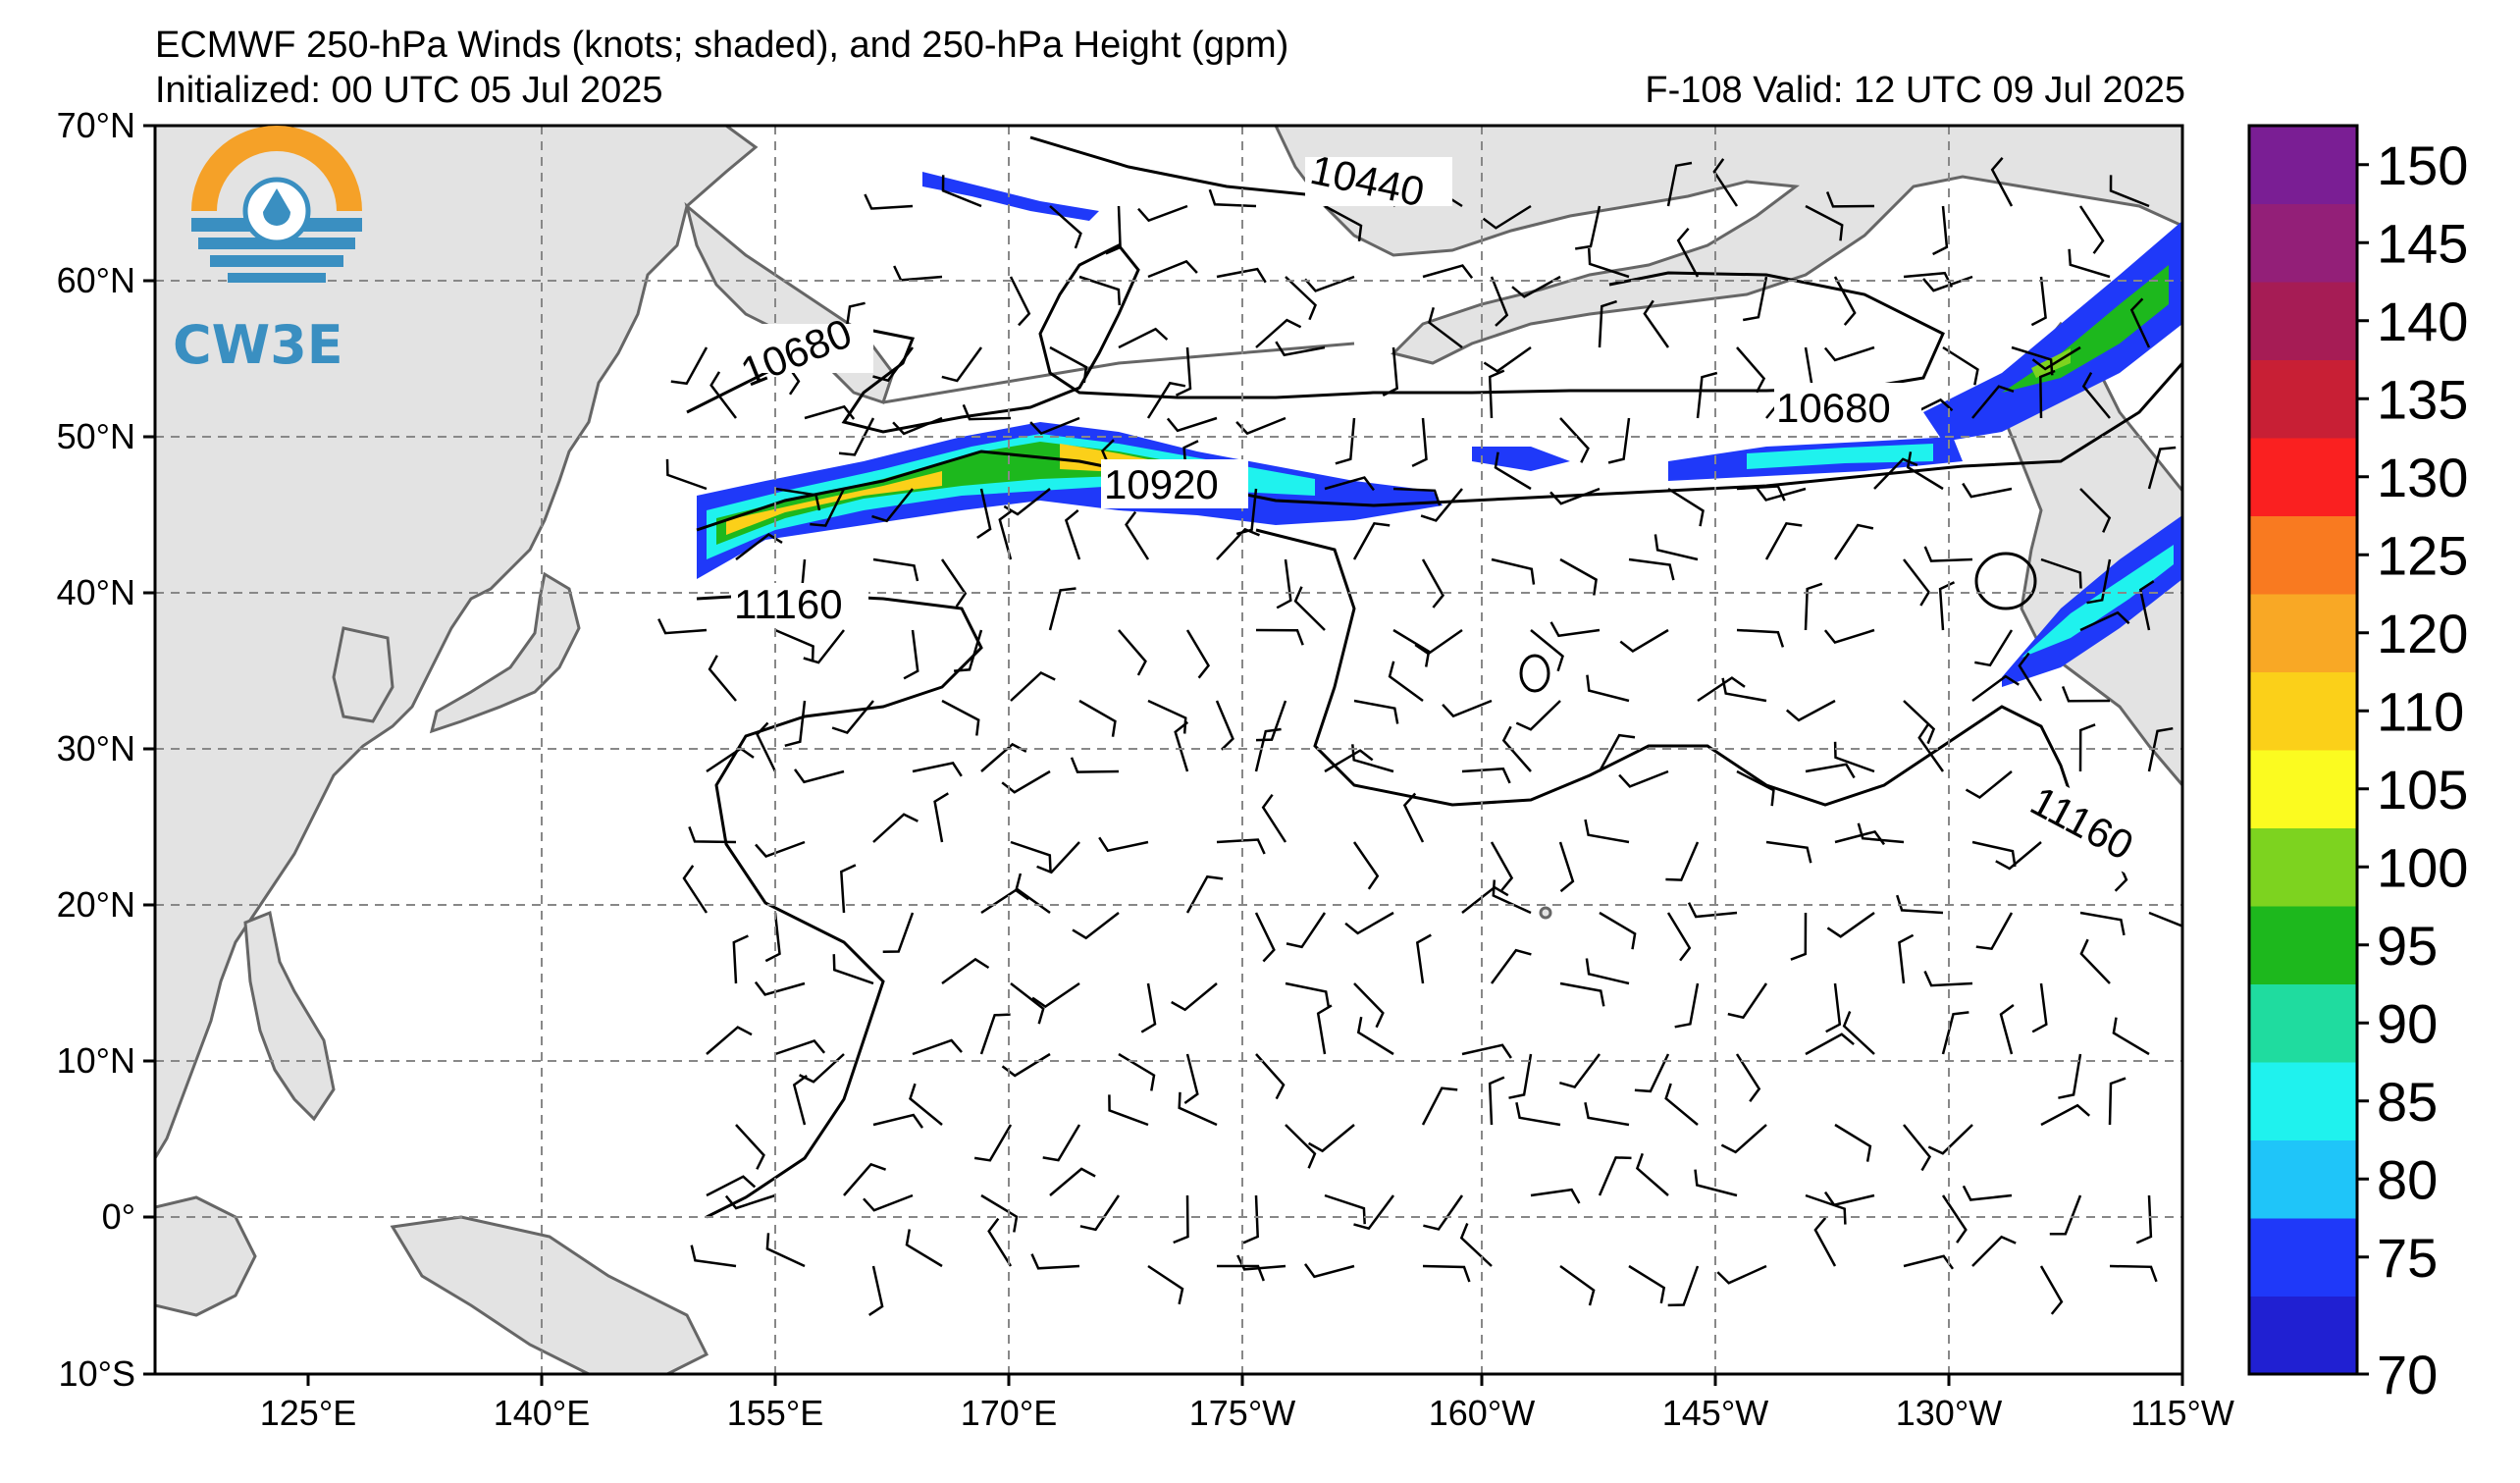 The image size is (2520, 1483). What do you see at coordinates (2052, 332) in the screenshot?
I see `jet-streak-canada` at bounding box center [2052, 332].